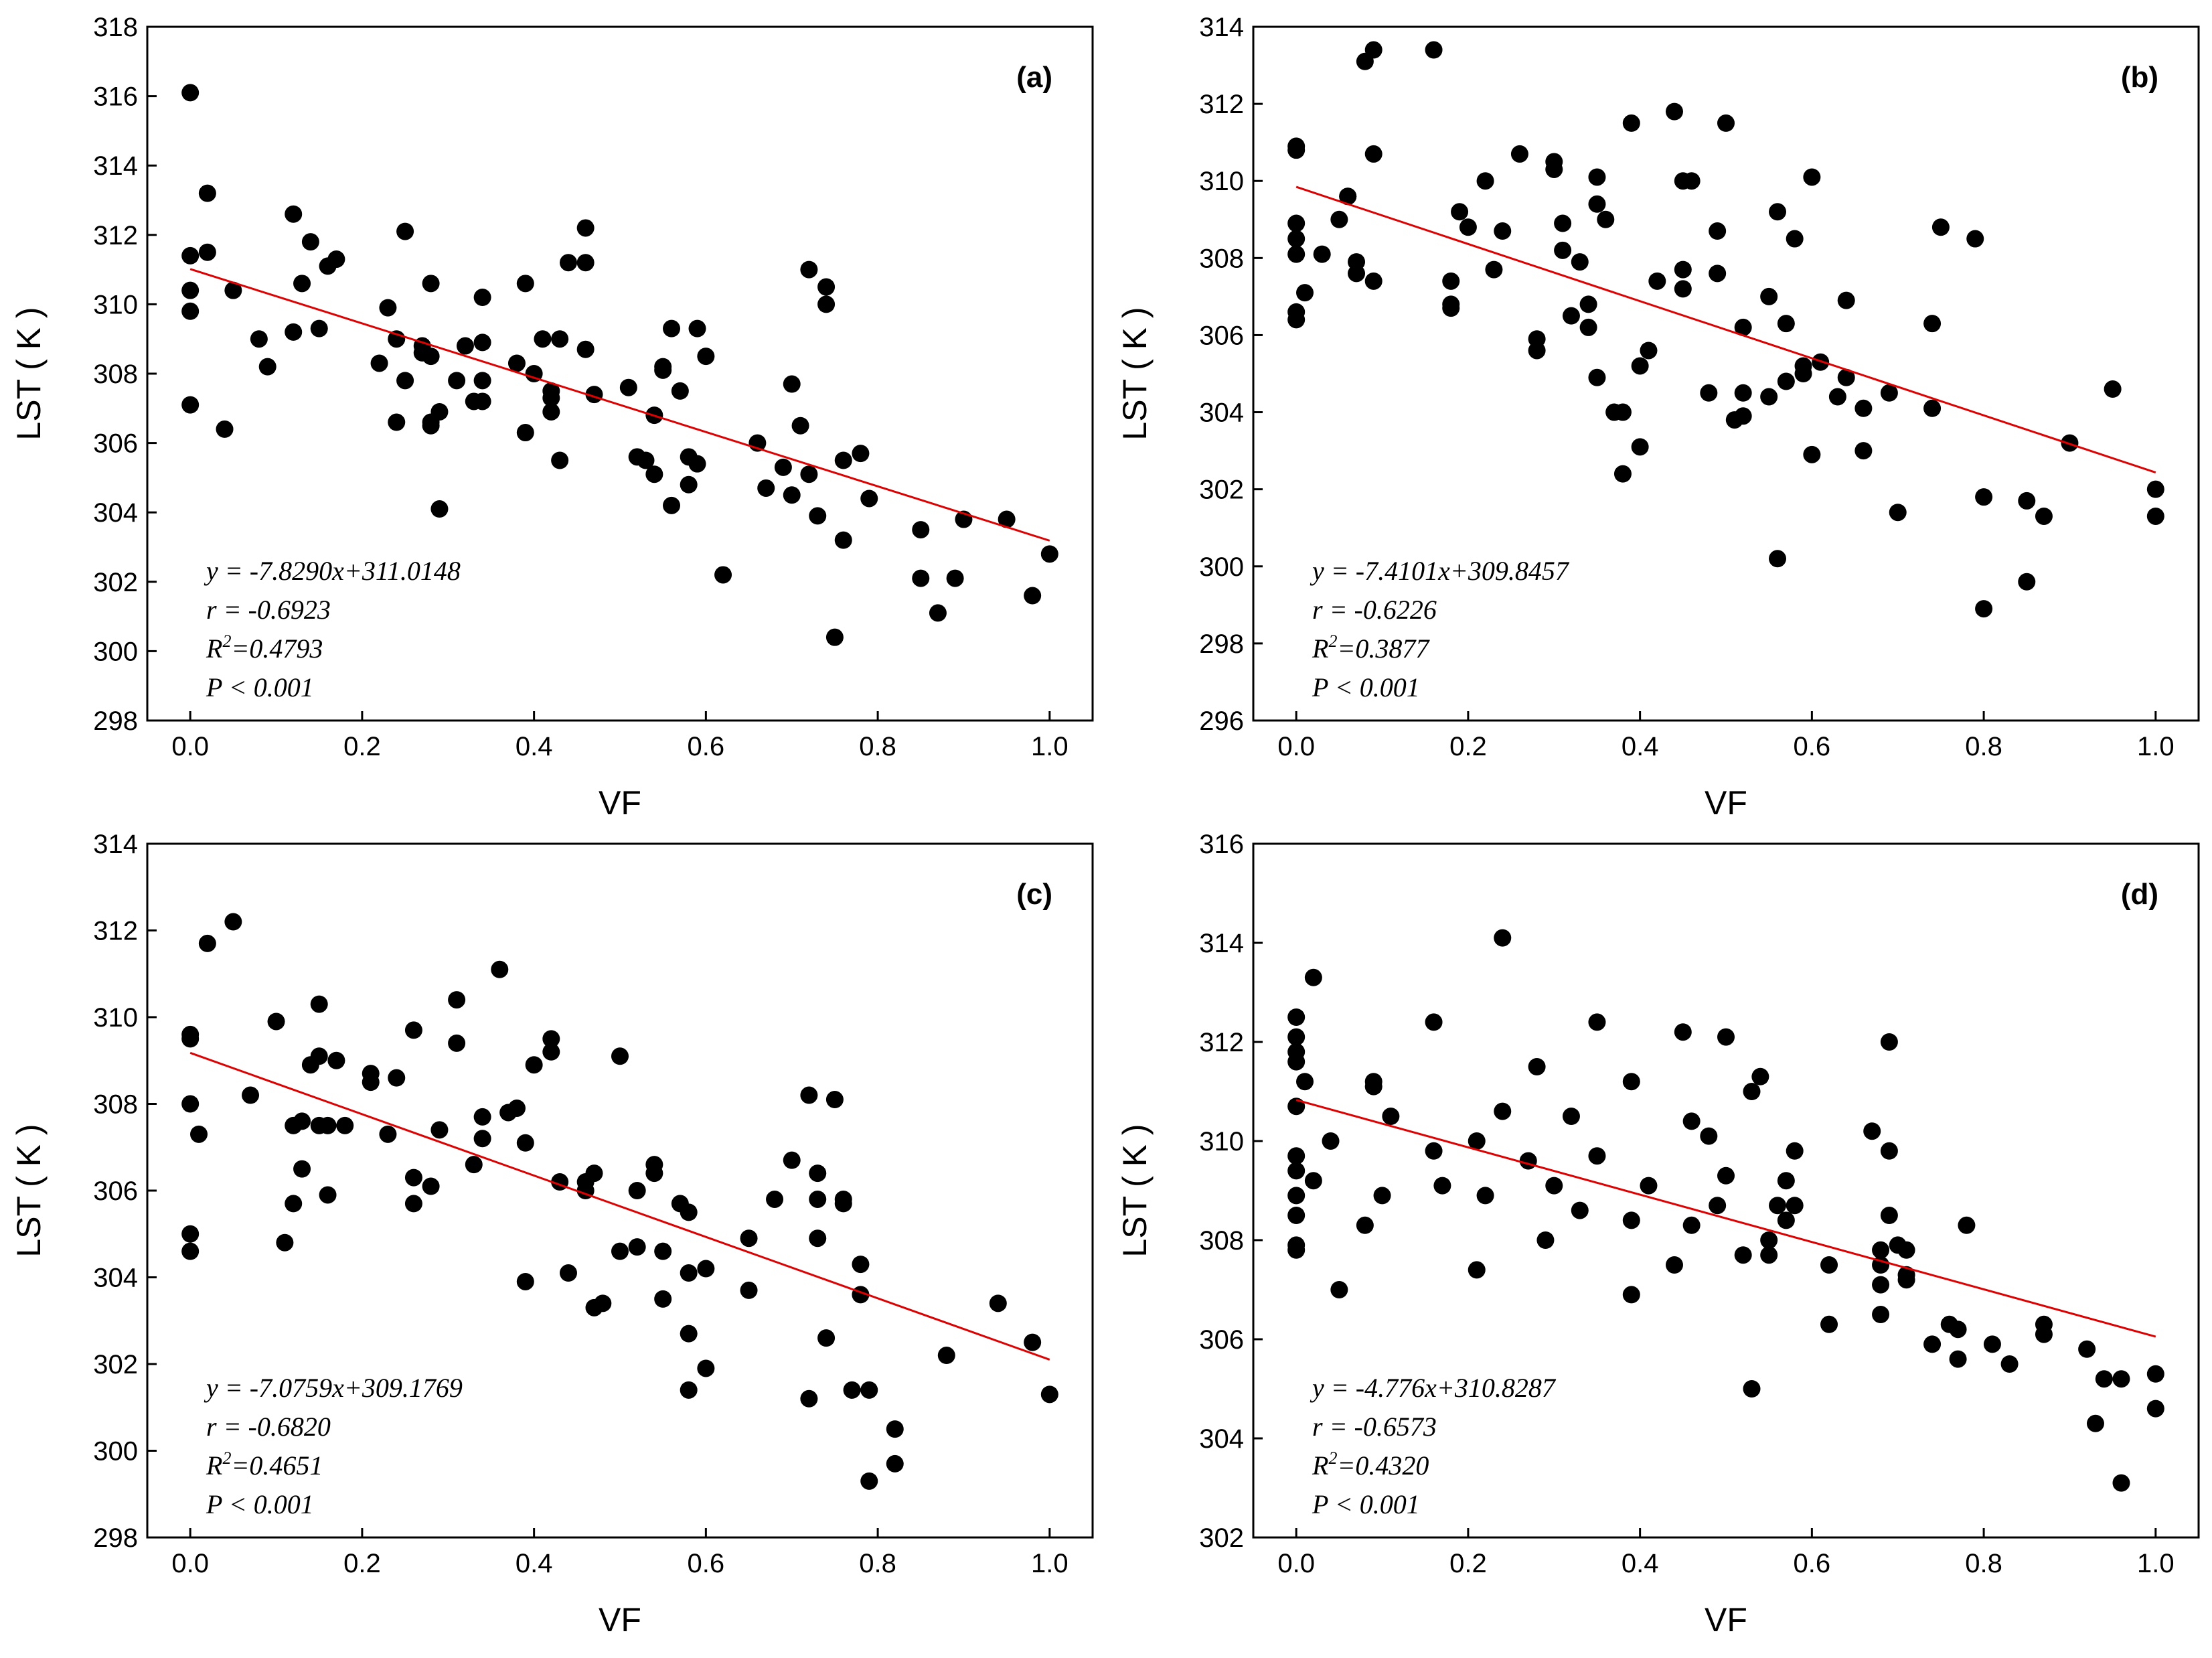 This screenshot has height=1658, width=2212. Describe the element at coordinates (877, 1563) in the screenshot. I see `x-tick-label-c: 0.8` at that location.